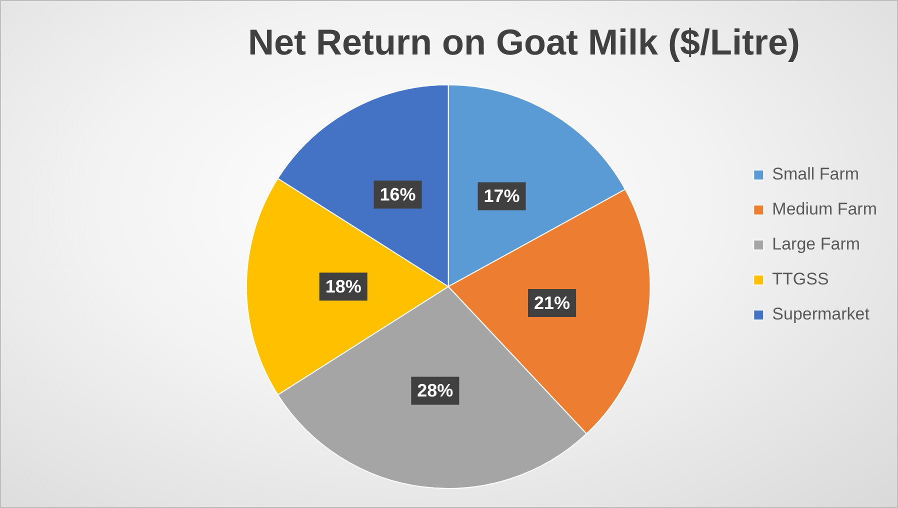 The image size is (898, 508). I want to click on chart-title: Net Return on Goat Milk ($/Litre), so click(524, 42).